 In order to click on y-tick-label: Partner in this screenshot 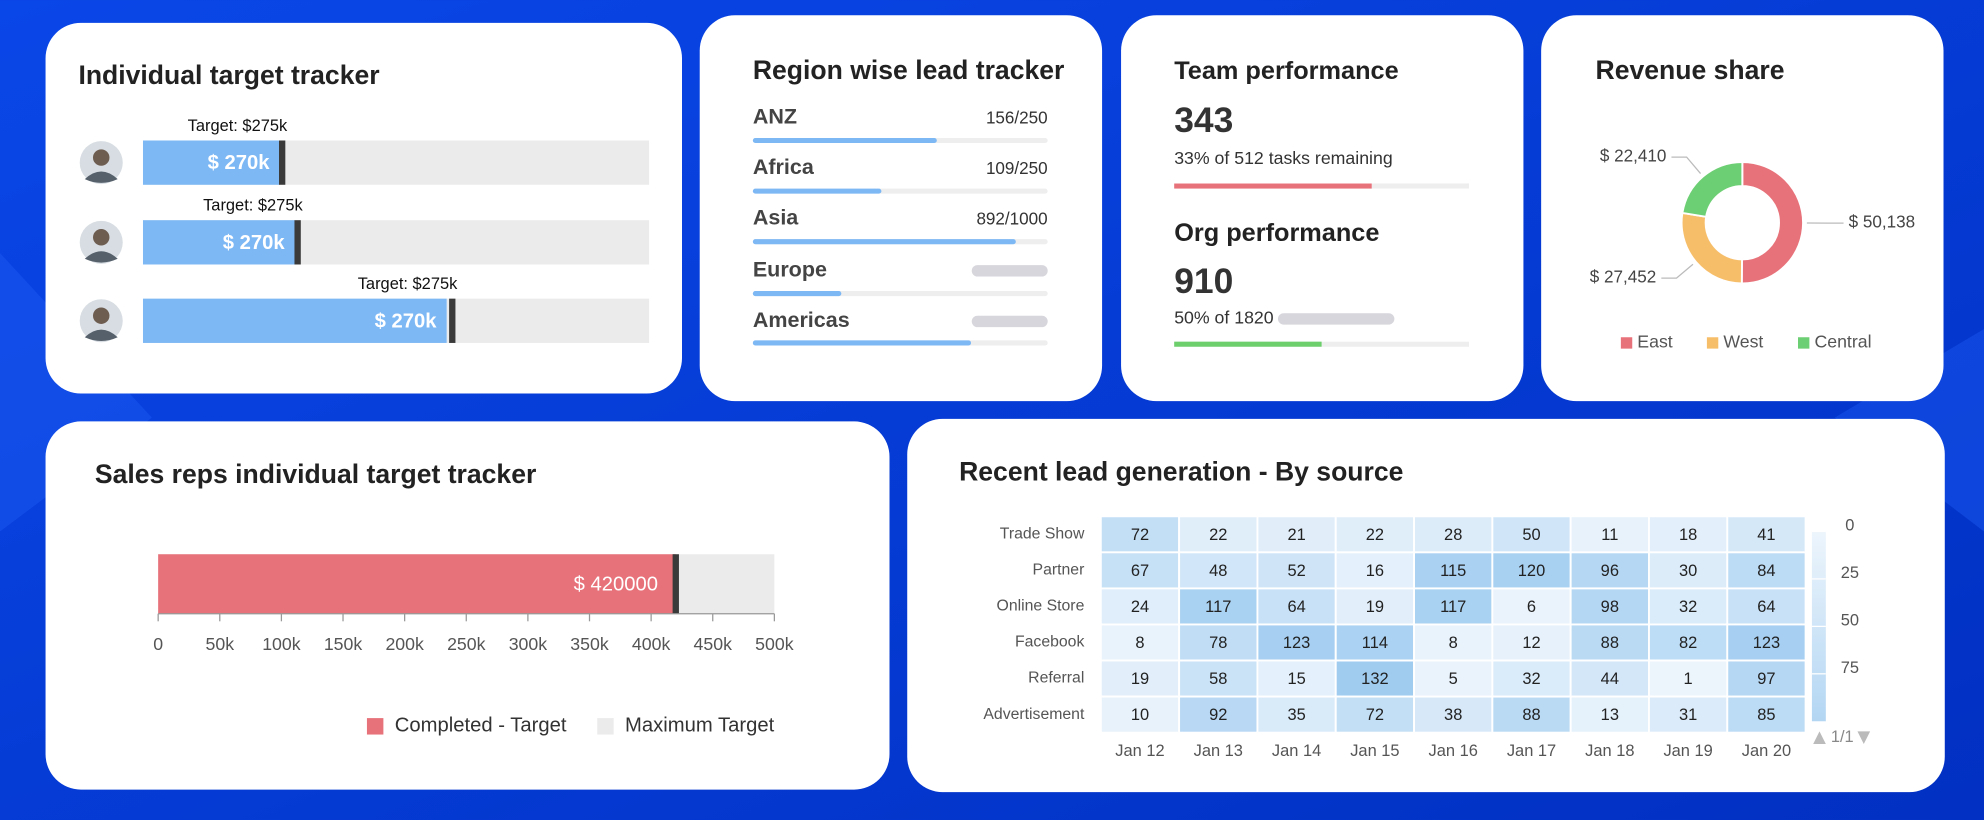, I will do `click(1059, 570)`.